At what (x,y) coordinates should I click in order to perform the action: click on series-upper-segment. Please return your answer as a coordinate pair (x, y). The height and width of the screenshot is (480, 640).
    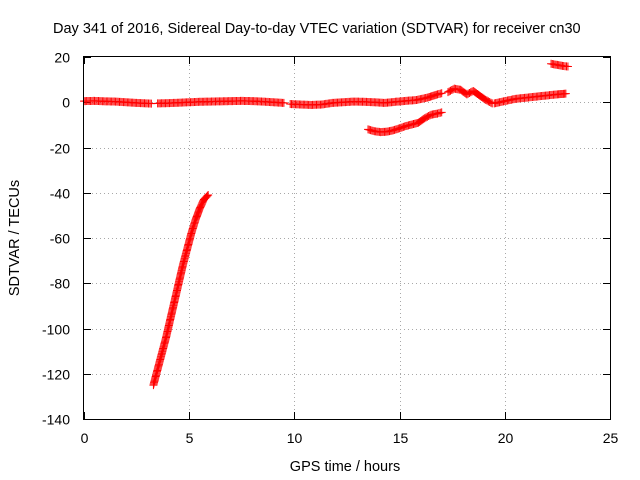
    Looking at the image, I should click on (559, 65).